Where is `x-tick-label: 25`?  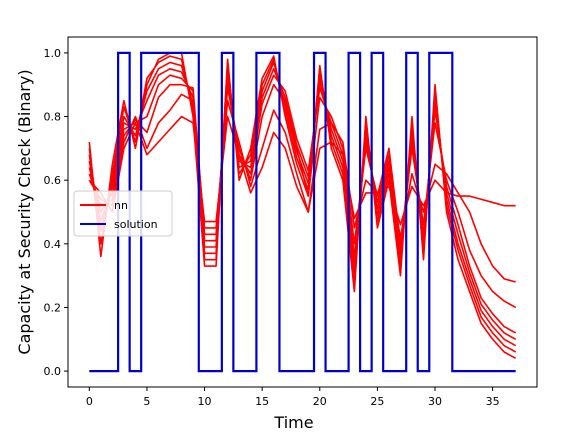 x-tick-label: 25 is located at coordinates (377, 401).